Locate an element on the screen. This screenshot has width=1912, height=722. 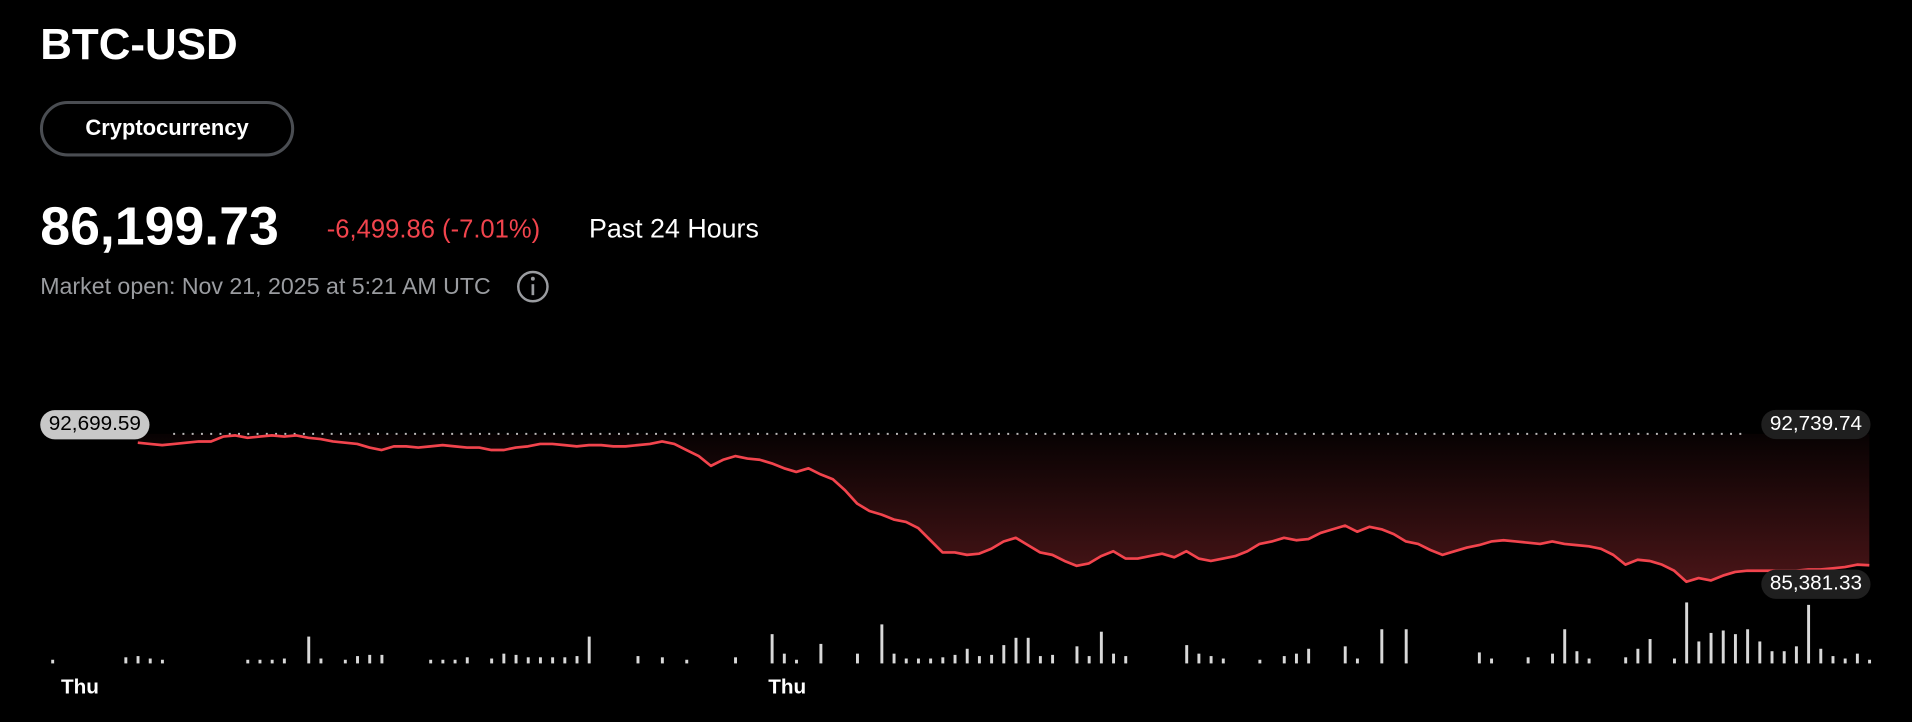
low-pill is located at coordinates (1816, 584).